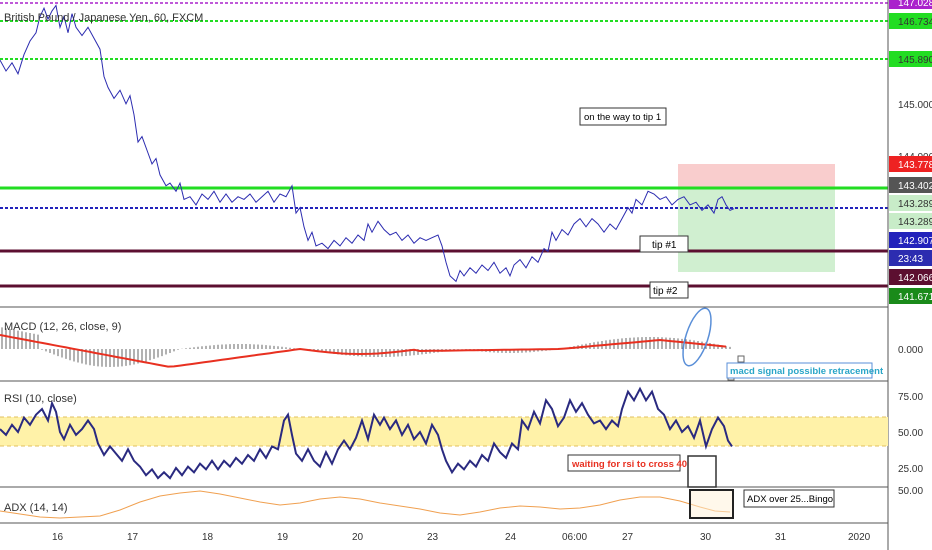  I want to click on adx-tick: 50.00, so click(910, 491).